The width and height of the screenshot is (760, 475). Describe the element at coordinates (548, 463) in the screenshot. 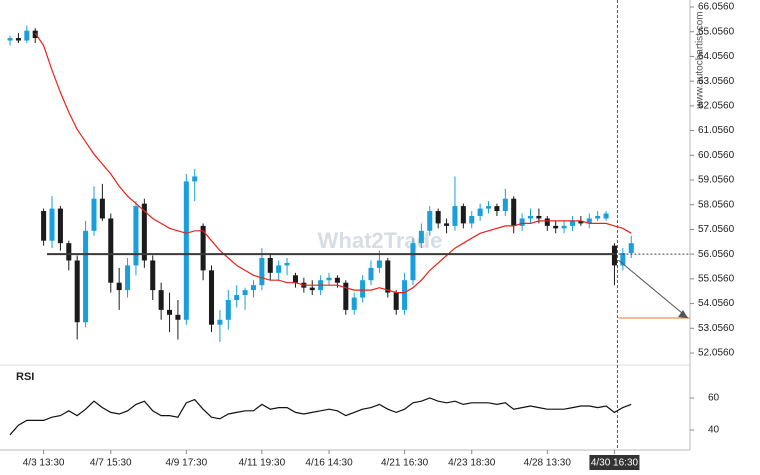

I see `x-tick-label: 4/28 13:30` at that location.